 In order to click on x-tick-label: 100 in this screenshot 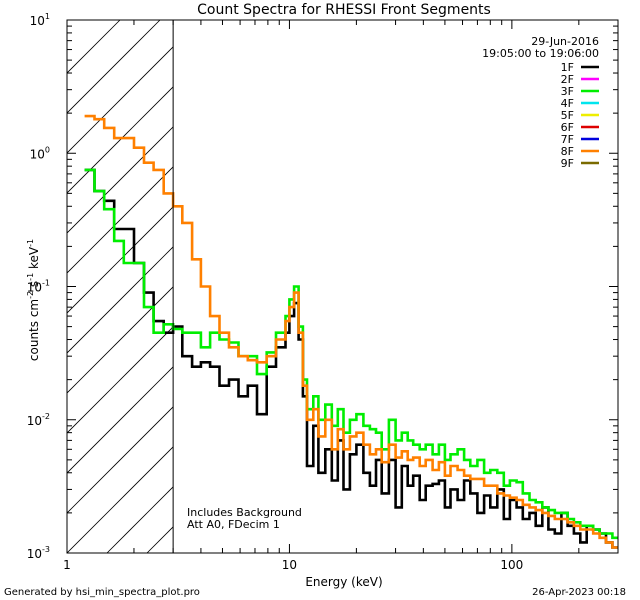, I will do `click(511, 565)`.